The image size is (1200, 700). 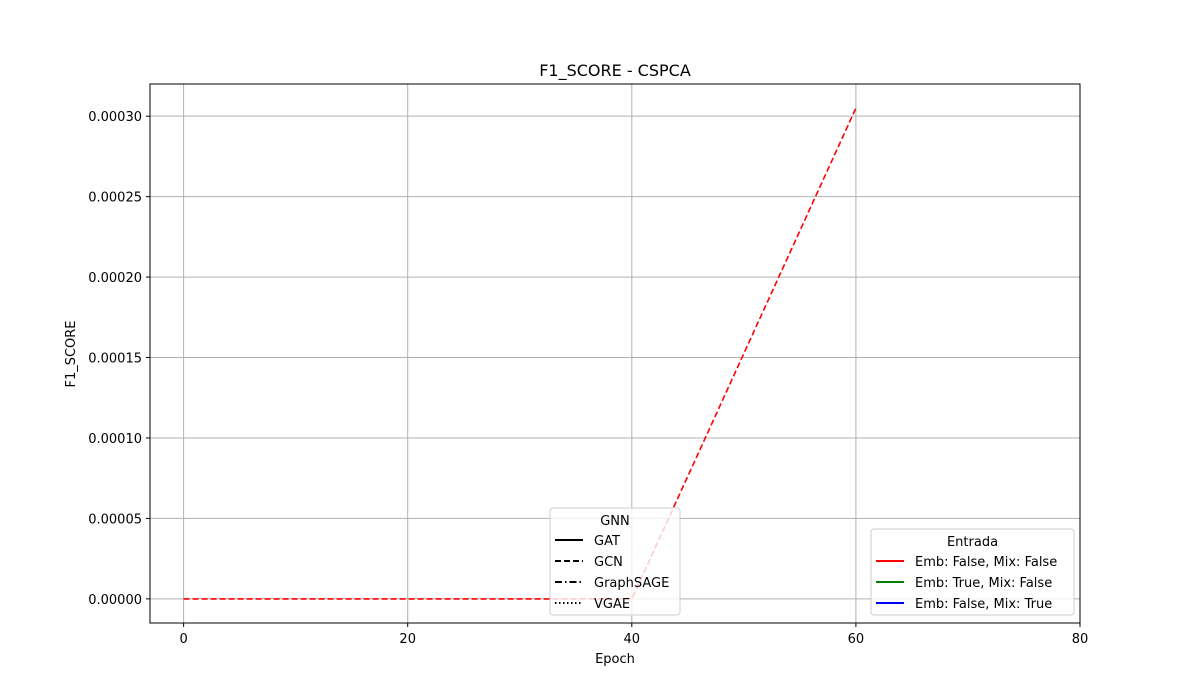 What do you see at coordinates (983, 604) in the screenshot?
I see `legend-entry-label: Emb: False, Mix: True` at bounding box center [983, 604].